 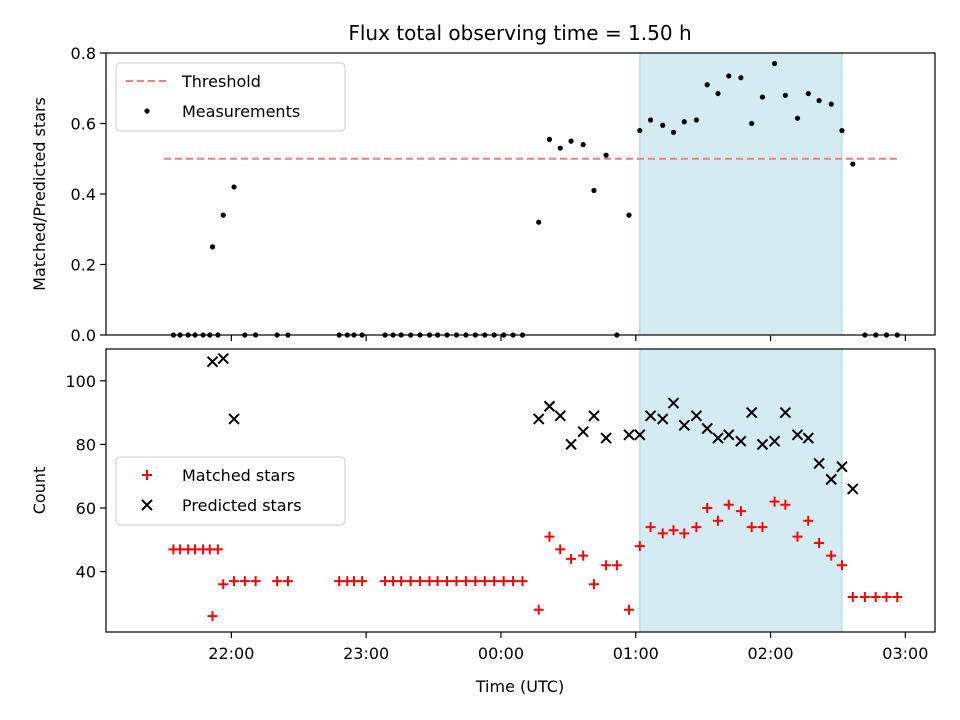 I want to click on x-tick-label: 00:00, so click(x=501, y=653).